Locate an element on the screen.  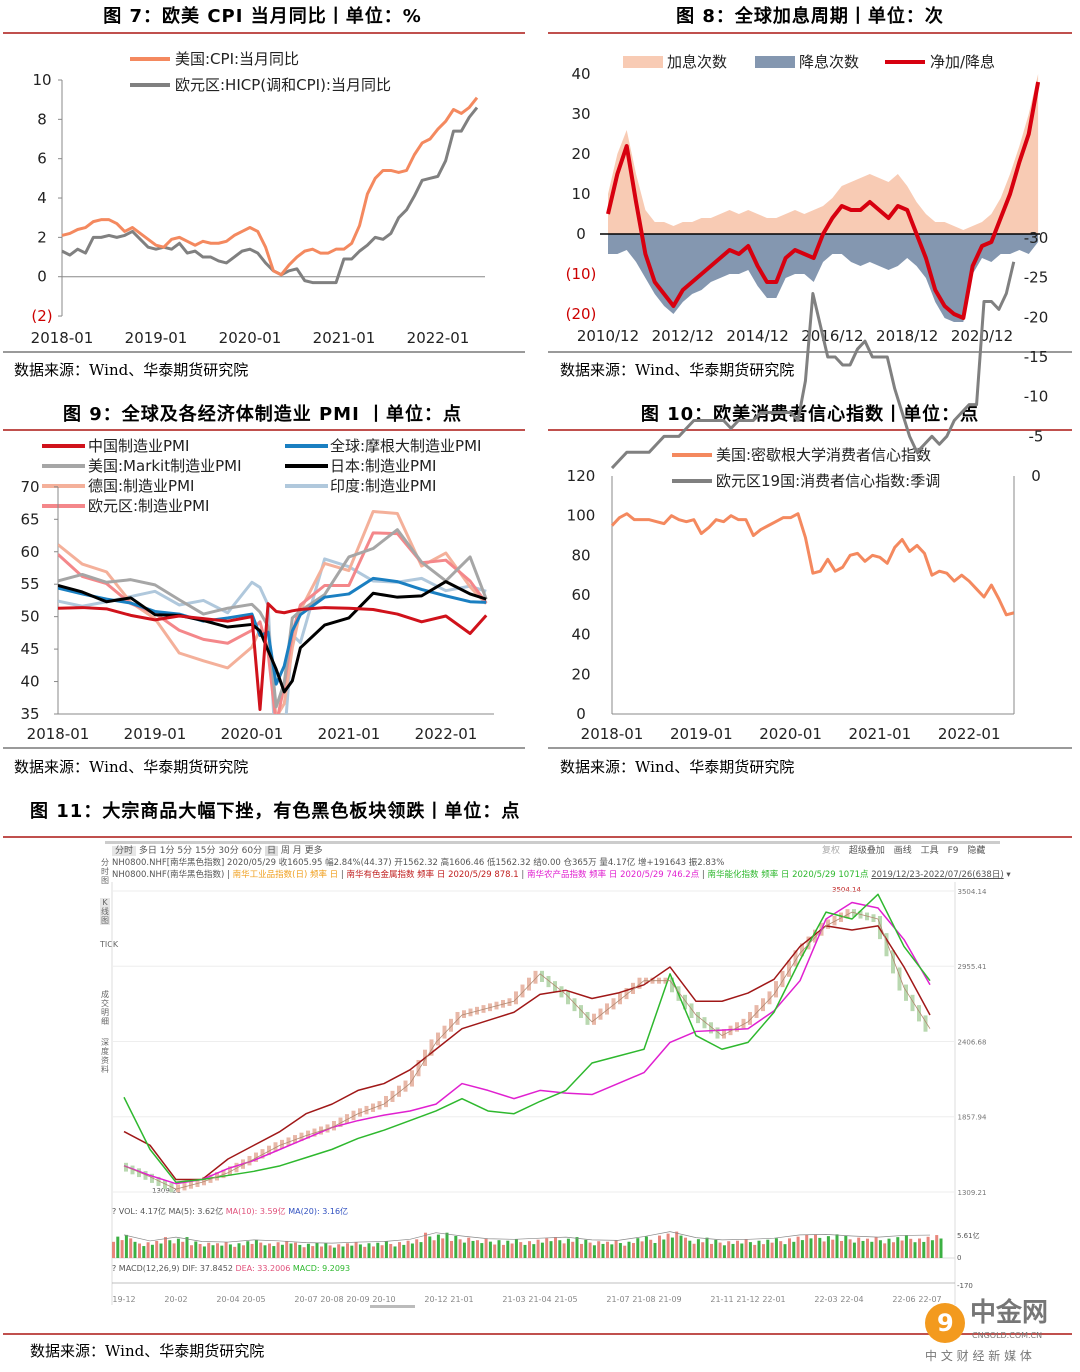
tick-label: 0 is located at coordinates (581, 234).